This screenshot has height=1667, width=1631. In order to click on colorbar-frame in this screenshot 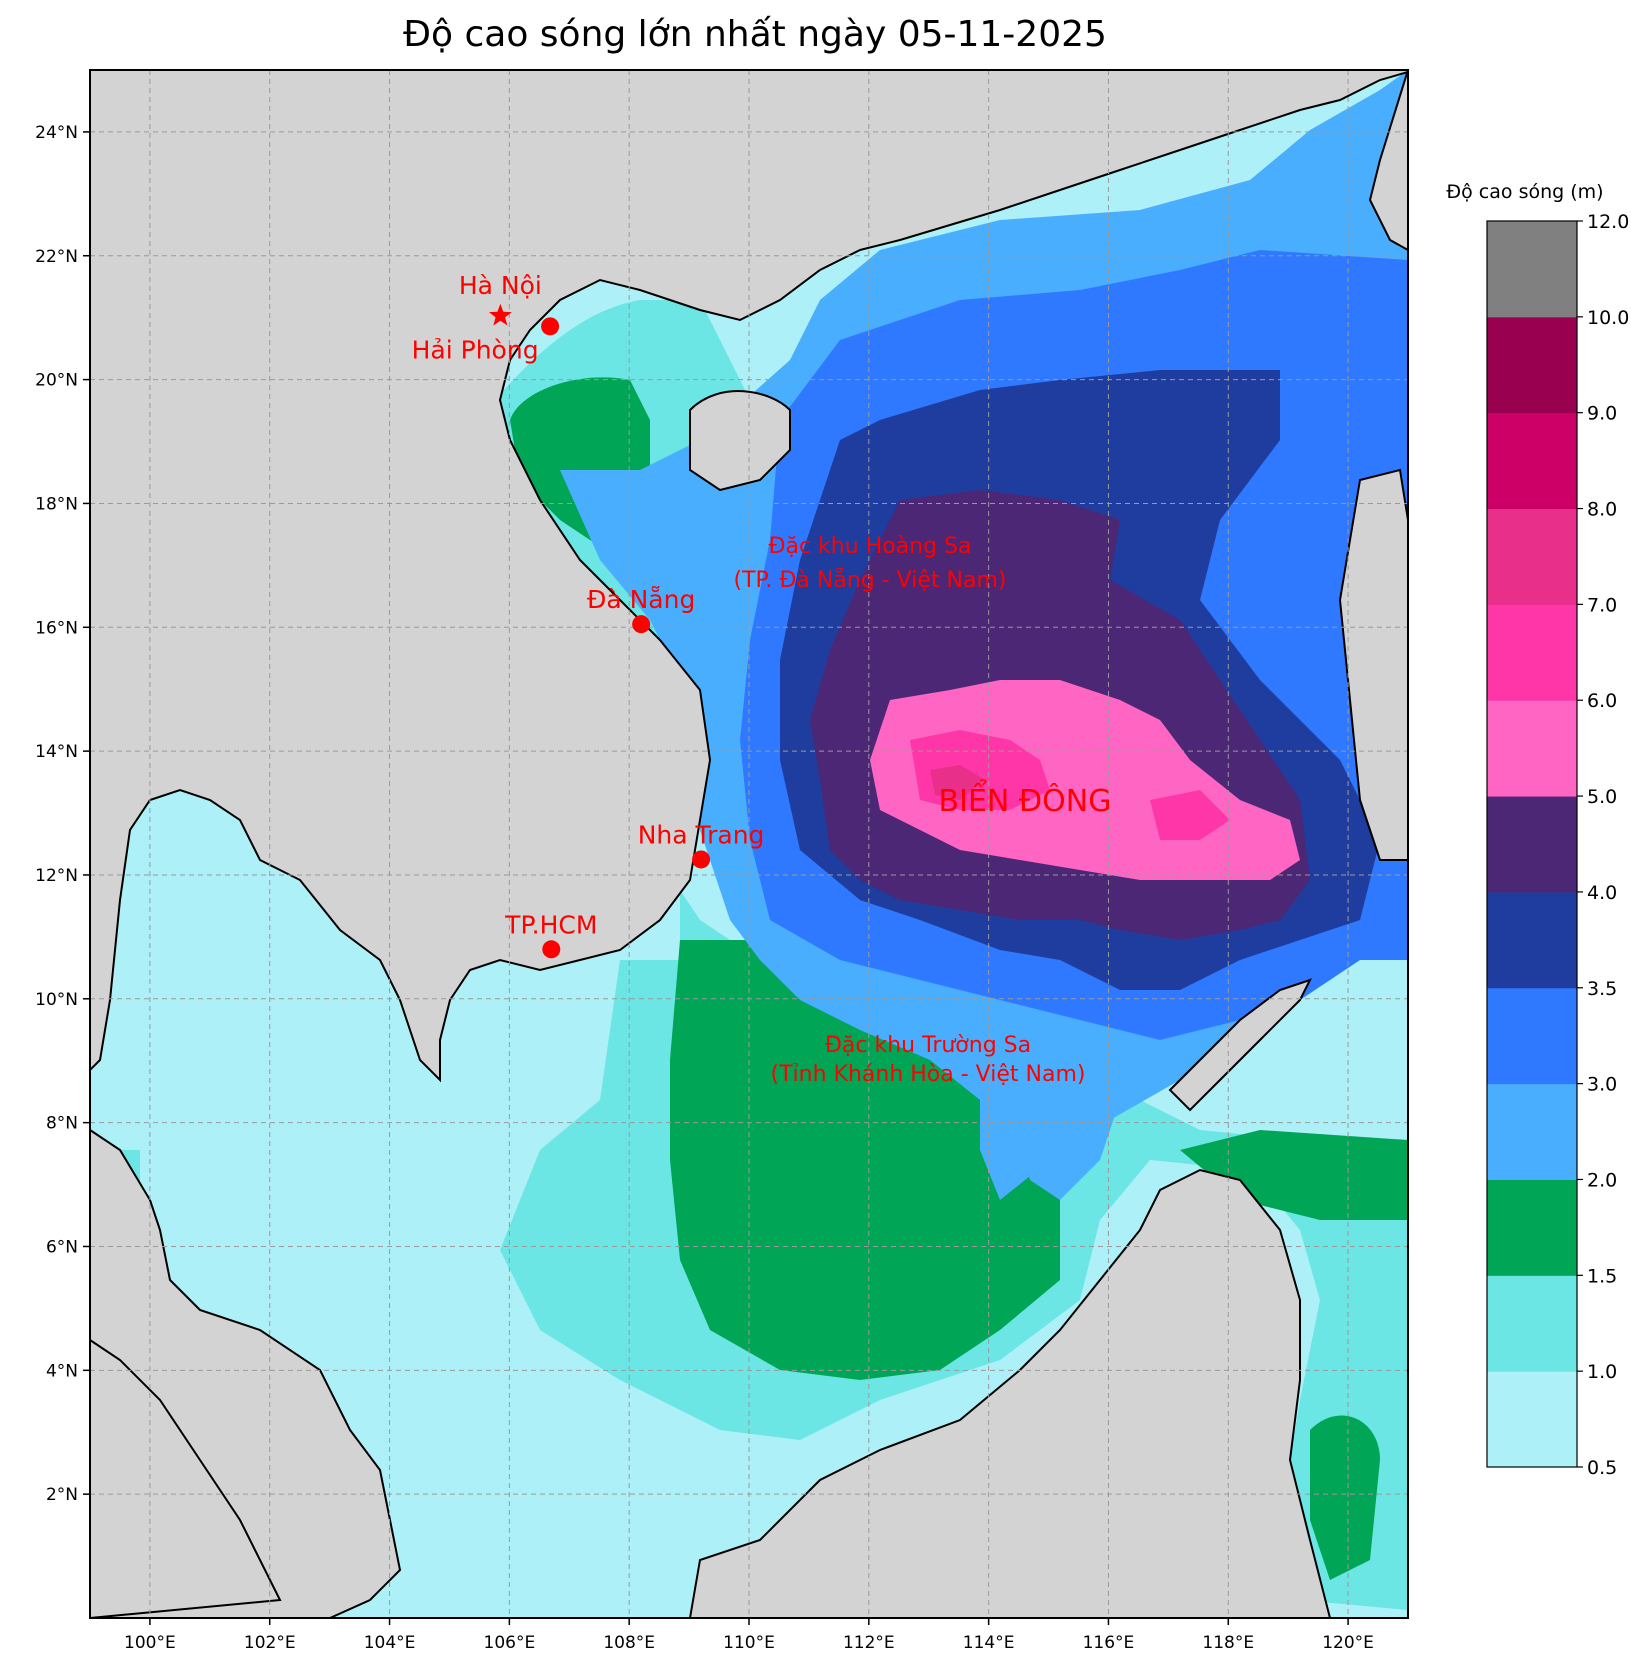, I will do `click(1532, 844)`.